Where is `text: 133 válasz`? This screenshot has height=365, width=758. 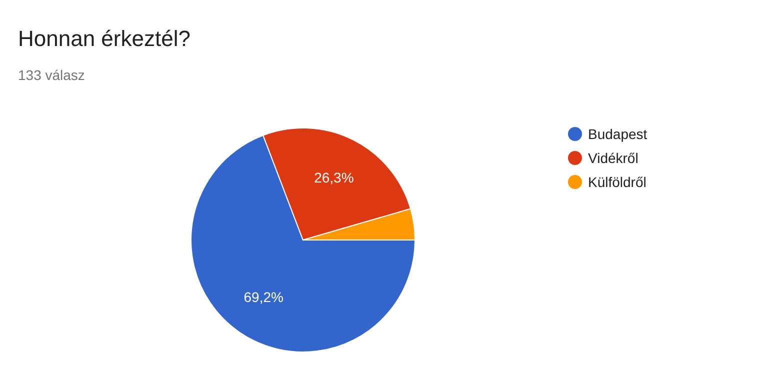 text: 133 válasz is located at coordinates (51, 75).